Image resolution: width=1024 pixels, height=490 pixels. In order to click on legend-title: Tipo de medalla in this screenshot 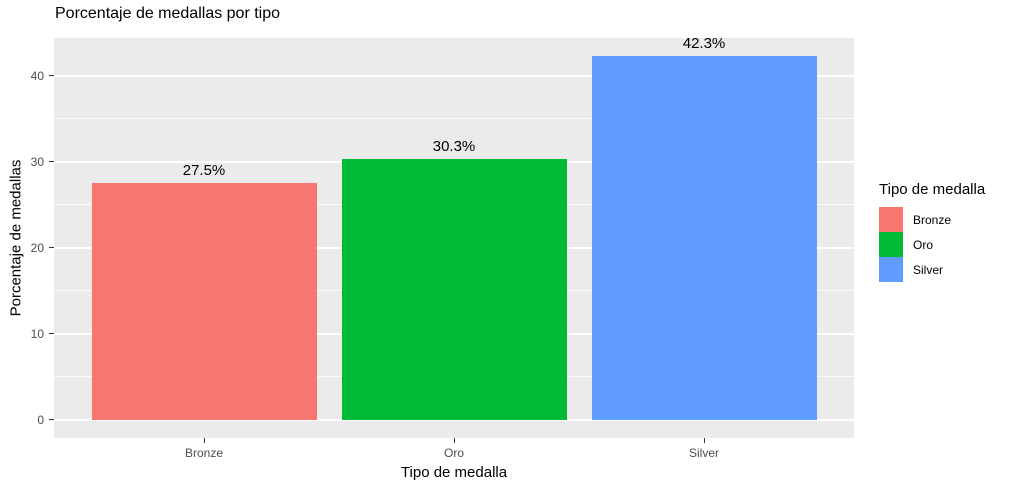, I will do `click(932, 189)`.